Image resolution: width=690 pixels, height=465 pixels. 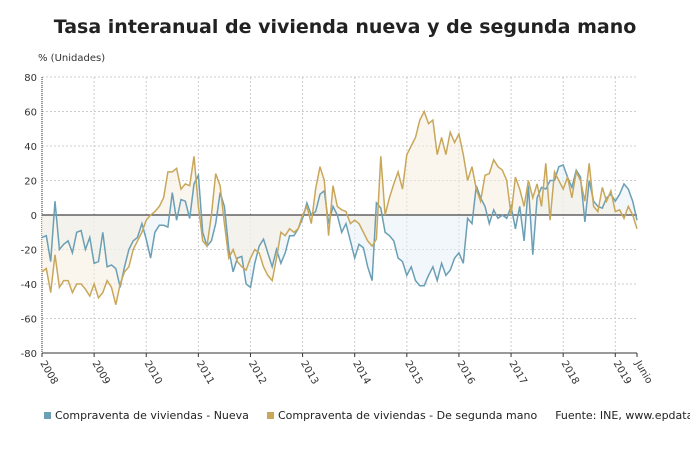 I want to click on x-tick-label: 2011, so click(x=205, y=373).